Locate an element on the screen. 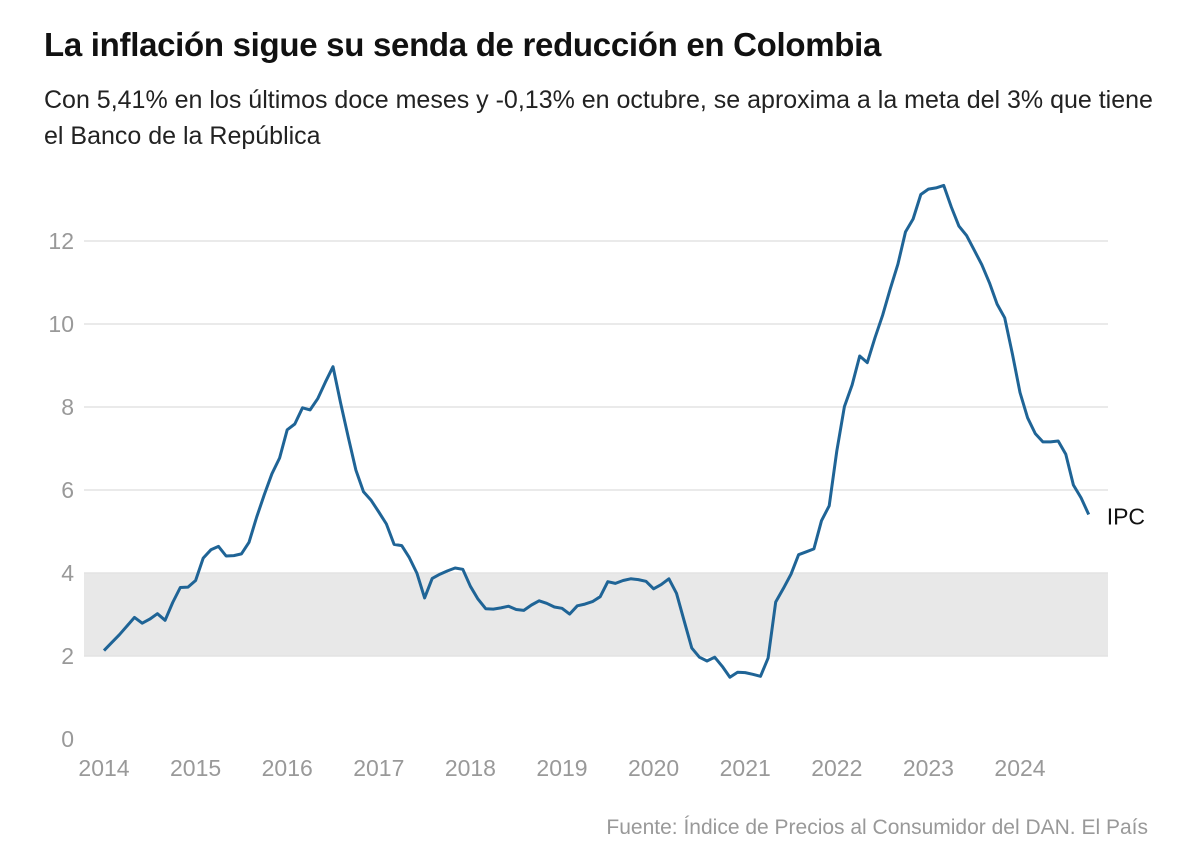 The image size is (1200, 856). x-tick-label: 2014 is located at coordinates (103, 768).